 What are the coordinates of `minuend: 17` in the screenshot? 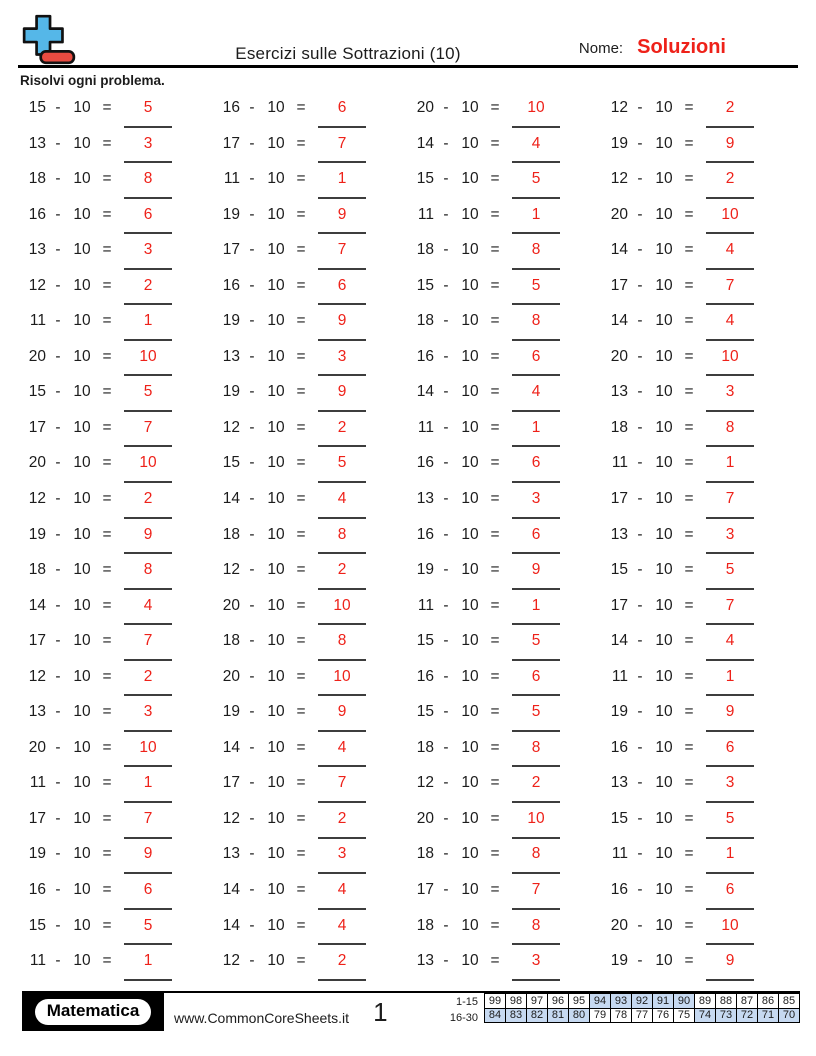 It's located at (231, 250).